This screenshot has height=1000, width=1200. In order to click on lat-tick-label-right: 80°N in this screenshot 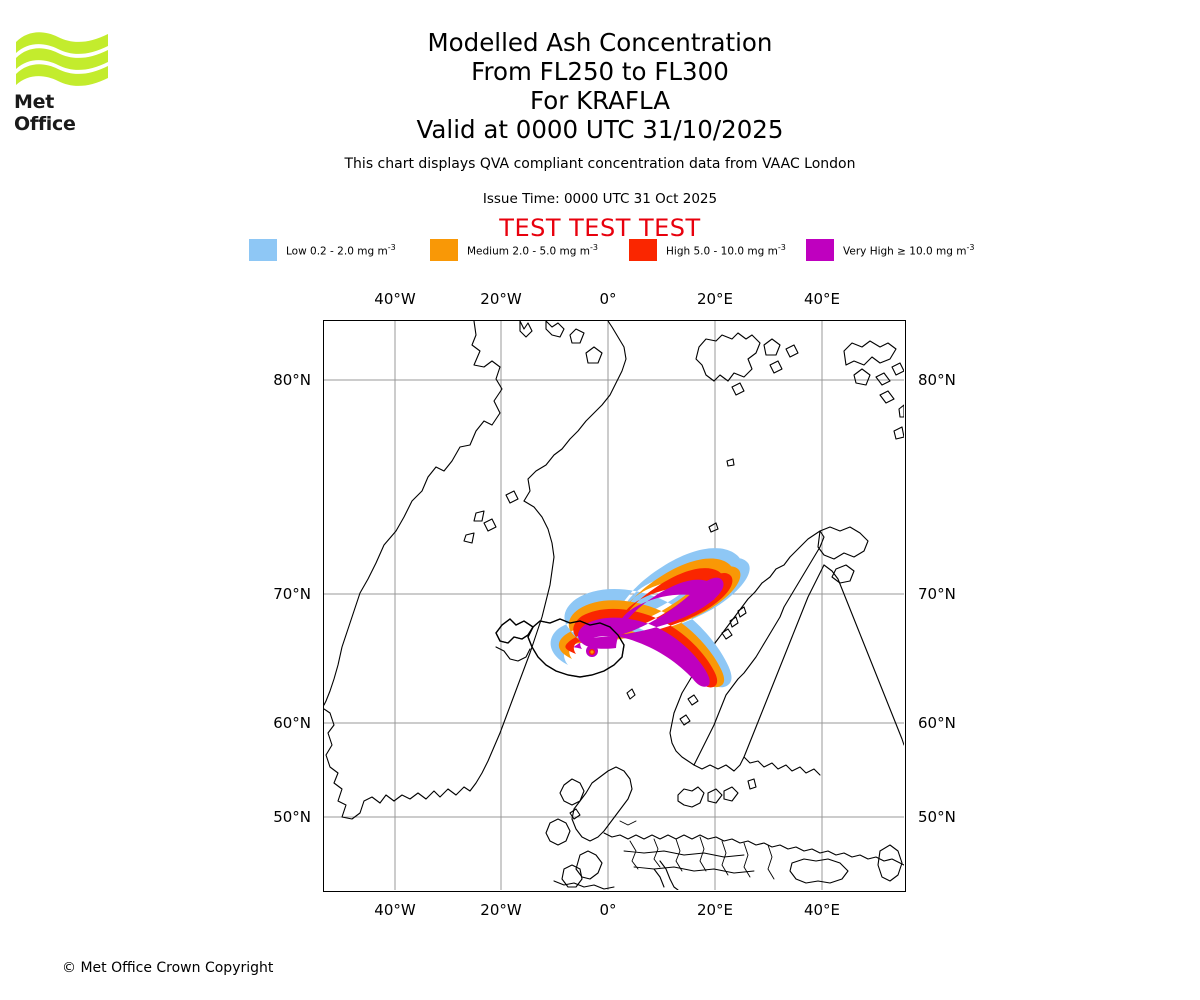, I will do `click(937, 380)`.